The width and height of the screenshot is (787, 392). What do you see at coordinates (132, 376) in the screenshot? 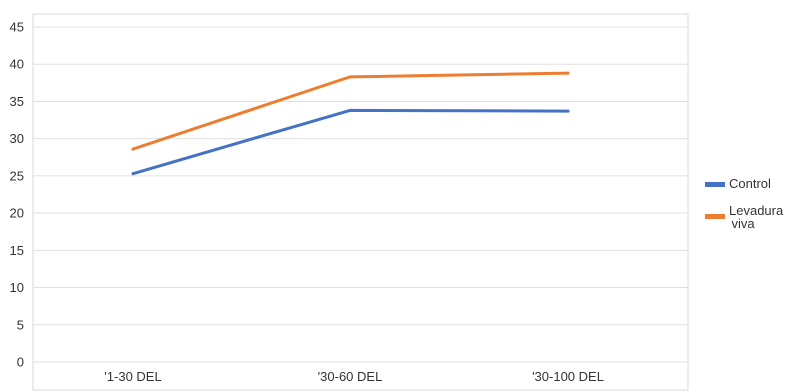
I see `x-tick-label: '1-30 DEL` at bounding box center [132, 376].